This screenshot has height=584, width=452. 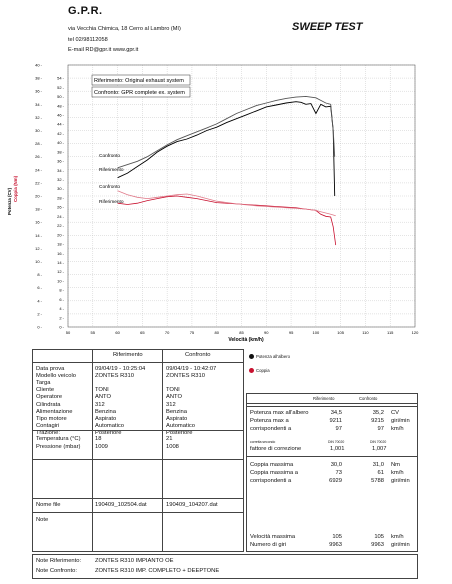 I want to click on torque-tick-label: 44 -, so click(x=61, y=124).